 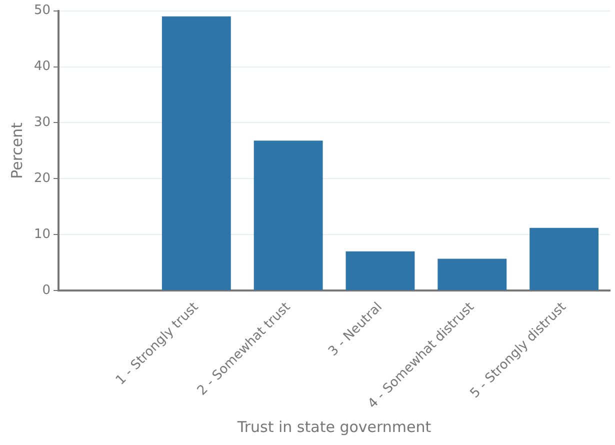 I want to click on y-tick-label: 50, so click(x=42, y=10).